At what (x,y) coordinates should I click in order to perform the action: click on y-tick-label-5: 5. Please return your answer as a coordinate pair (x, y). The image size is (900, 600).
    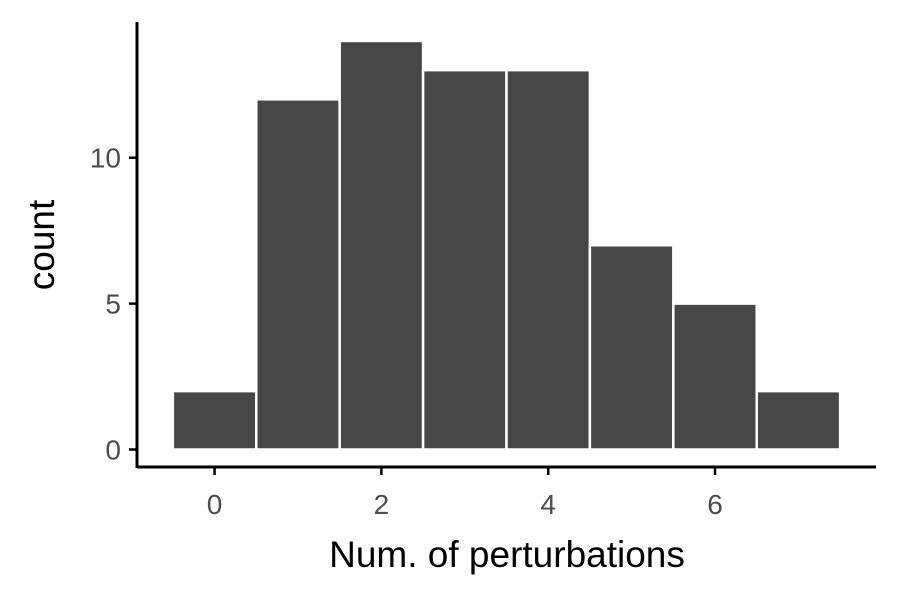
    Looking at the image, I should click on (113, 304).